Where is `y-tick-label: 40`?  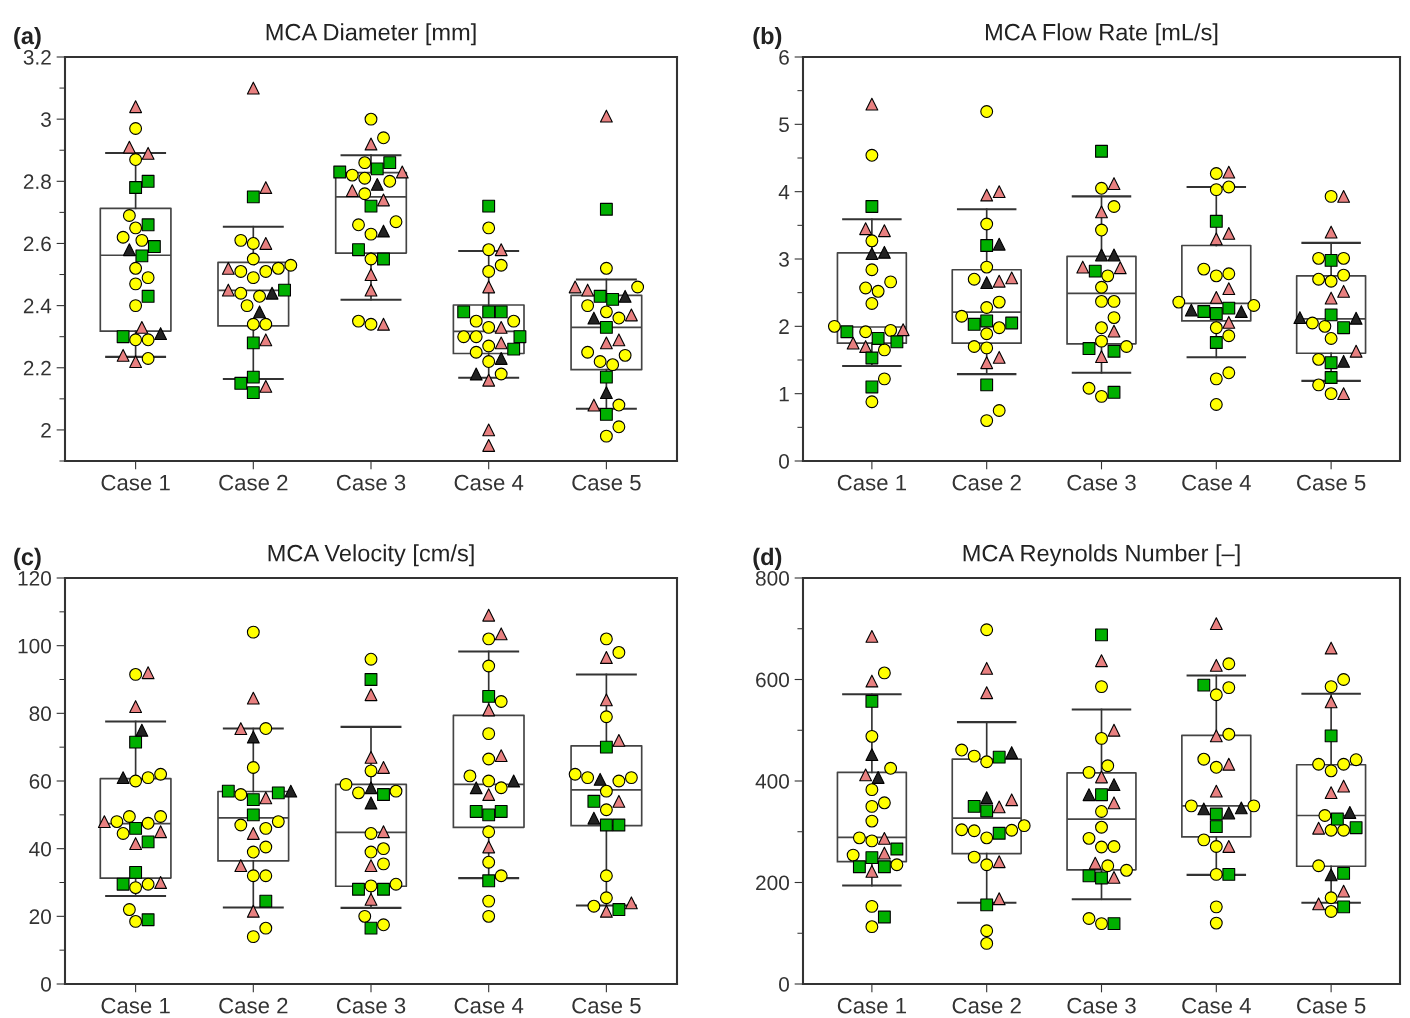 y-tick-label: 40 is located at coordinates (40, 849).